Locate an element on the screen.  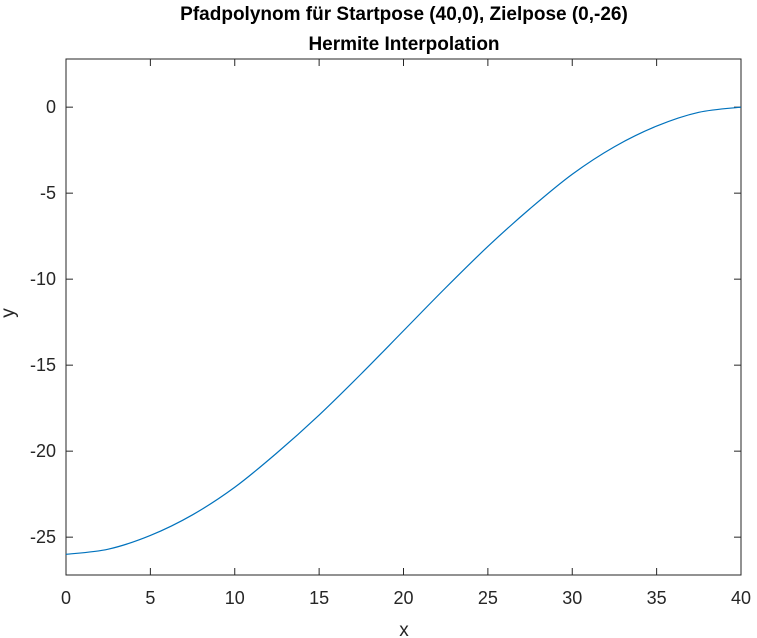
x-tick-label: 5 is located at coordinates (150, 598).